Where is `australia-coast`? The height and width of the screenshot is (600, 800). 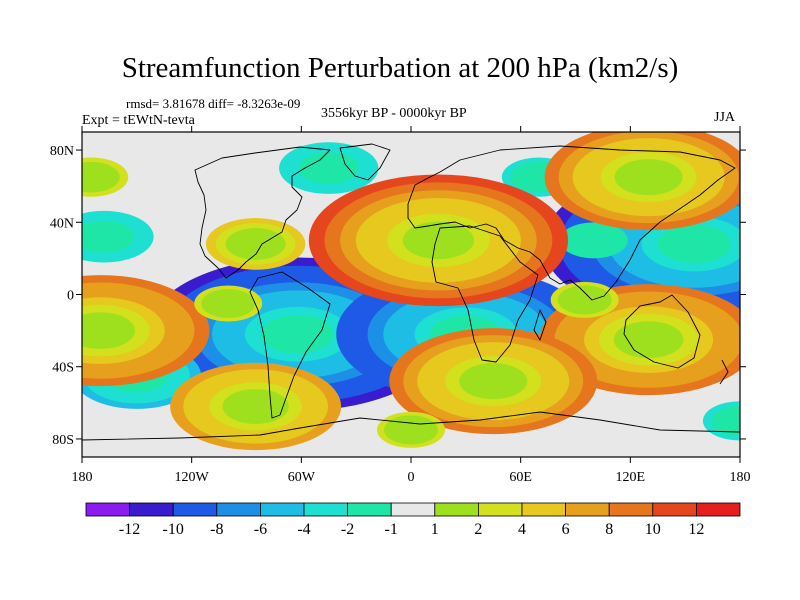
australia-coast is located at coordinates (662, 331).